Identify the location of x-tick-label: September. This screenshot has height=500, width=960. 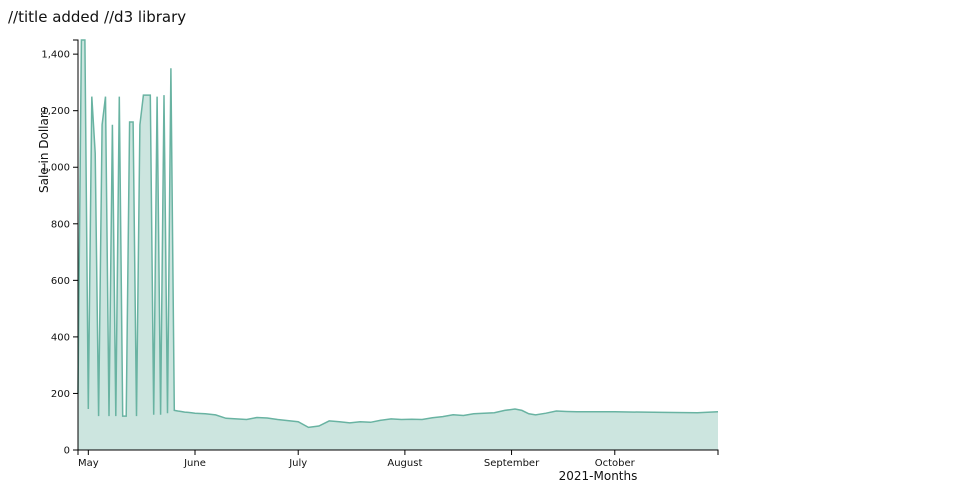
(512, 463).